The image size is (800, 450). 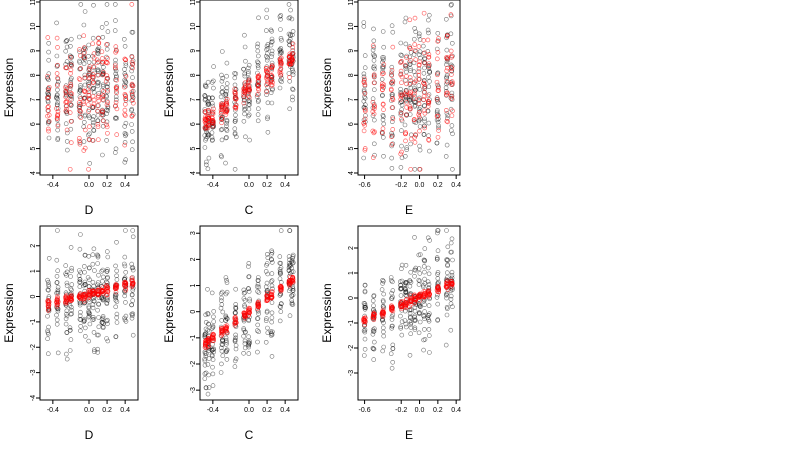 What do you see at coordinates (390, 333) in the screenshot?
I see `panel-6: -0.6 -0.2 0.0 0.2 0.4 -3 -2 -1 0 1 2 E Expression` at bounding box center [390, 333].